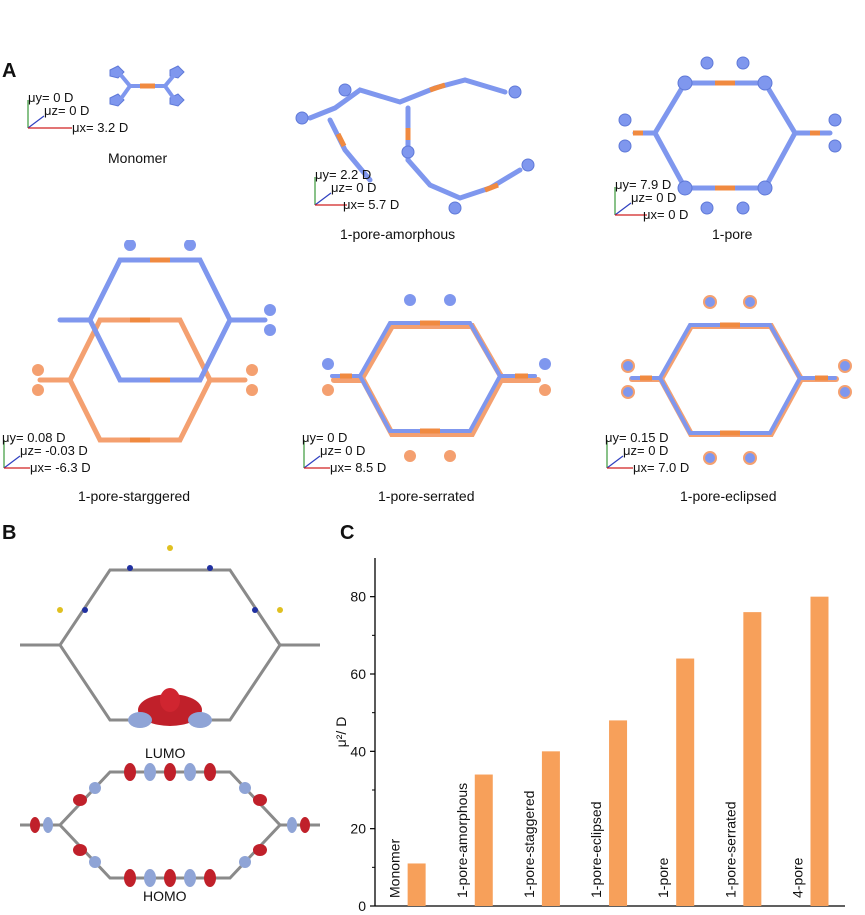  What do you see at coordinates (529, 844) in the screenshot?
I see `category-label: 1-pore-staggered` at bounding box center [529, 844].